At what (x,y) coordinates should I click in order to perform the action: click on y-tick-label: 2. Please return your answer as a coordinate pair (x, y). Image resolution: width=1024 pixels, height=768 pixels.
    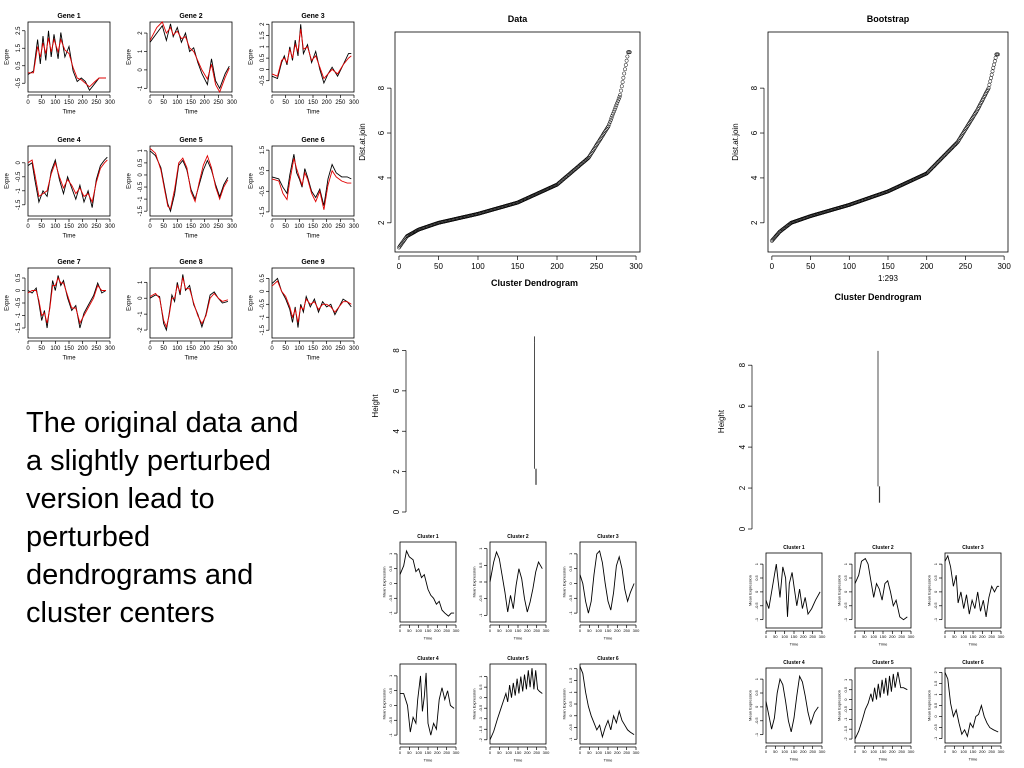
    Looking at the image, I should click on (570, 668).